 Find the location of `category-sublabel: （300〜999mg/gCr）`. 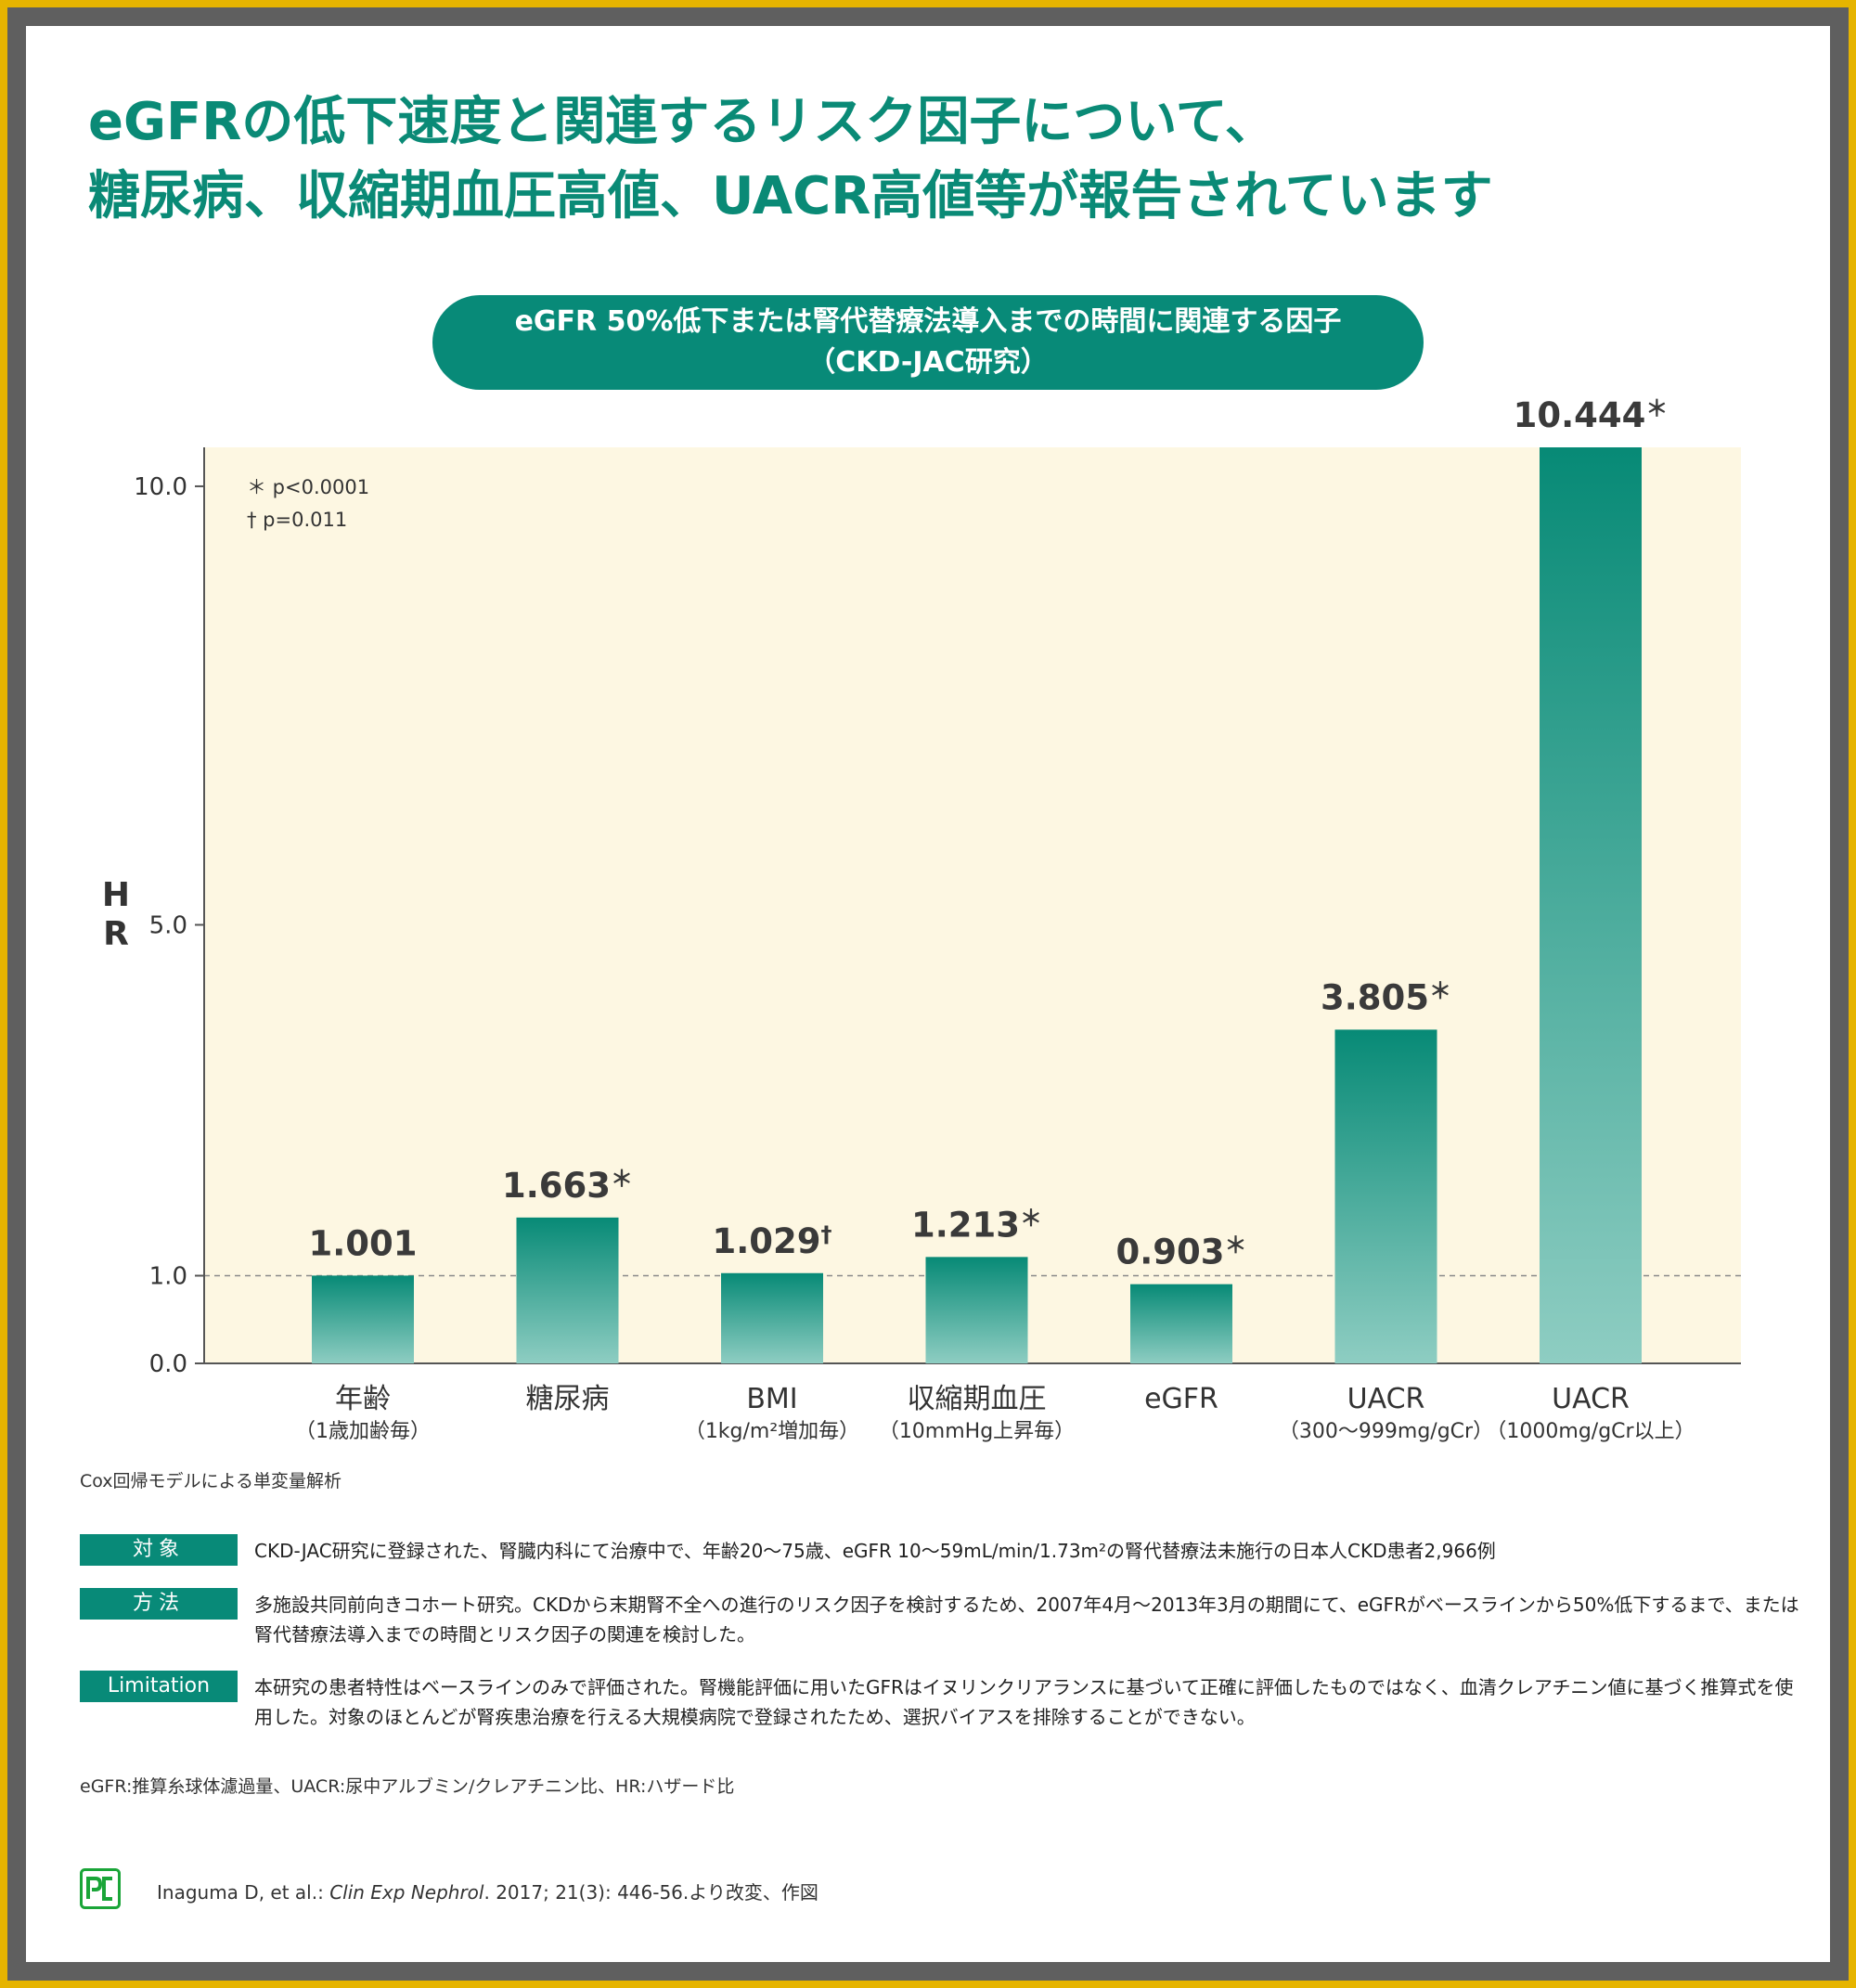

category-sublabel: （300〜999mg/gCr） is located at coordinates (1386, 1431).